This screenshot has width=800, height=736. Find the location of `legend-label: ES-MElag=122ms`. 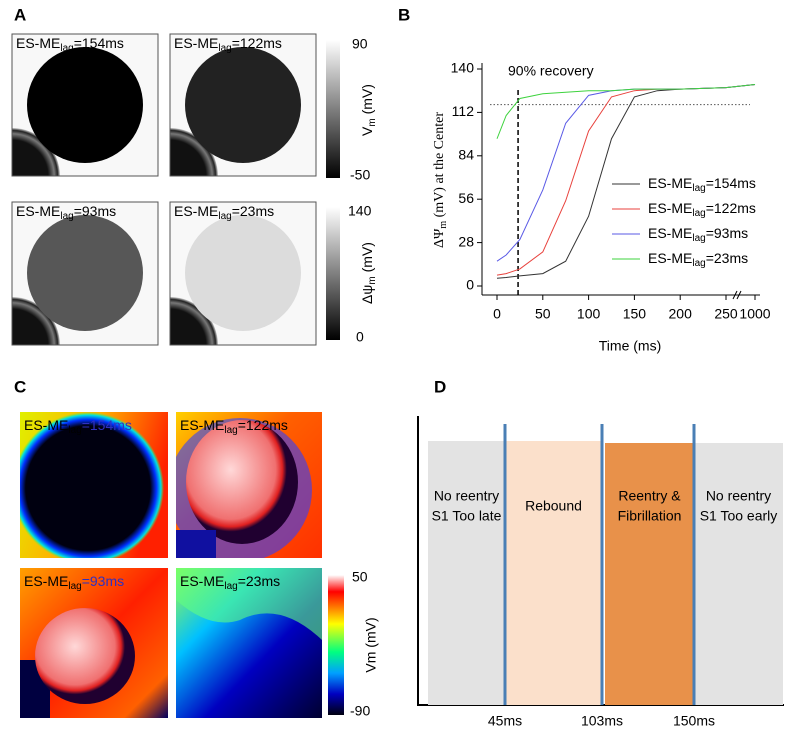

legend-label: ES-MElag=122ms is located at coordinates (702, 209).